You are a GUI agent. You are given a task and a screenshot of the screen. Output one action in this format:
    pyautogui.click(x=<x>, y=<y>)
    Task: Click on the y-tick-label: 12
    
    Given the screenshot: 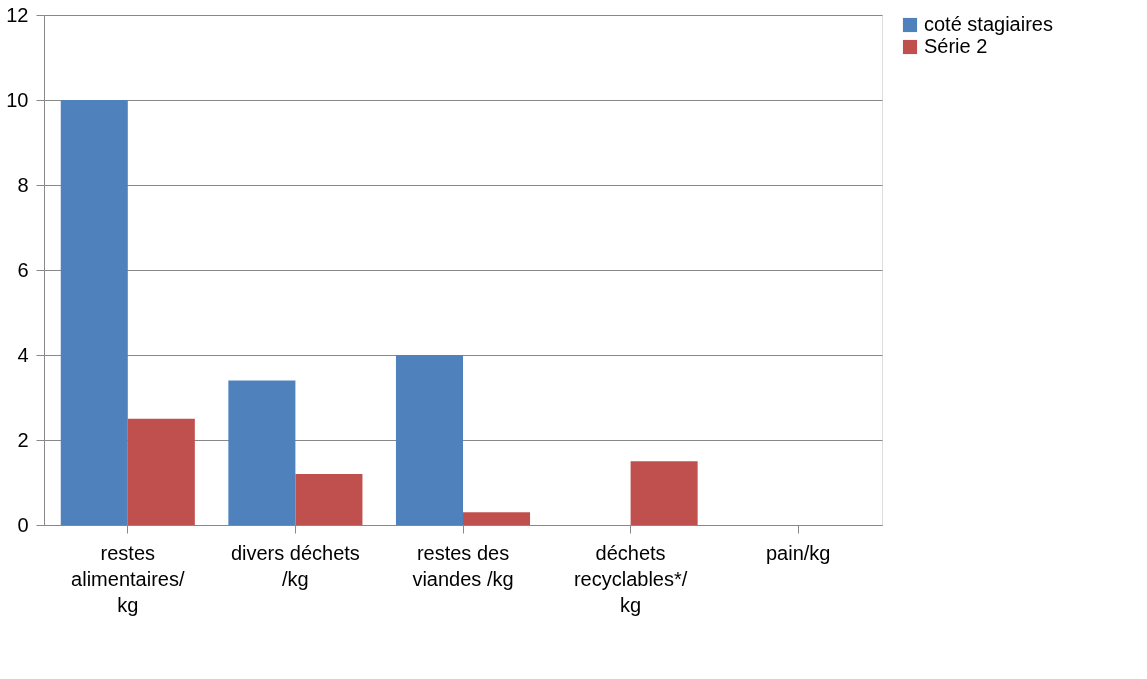 What is the action you would take?
    pyautogui.click(x=17, y=14)
    